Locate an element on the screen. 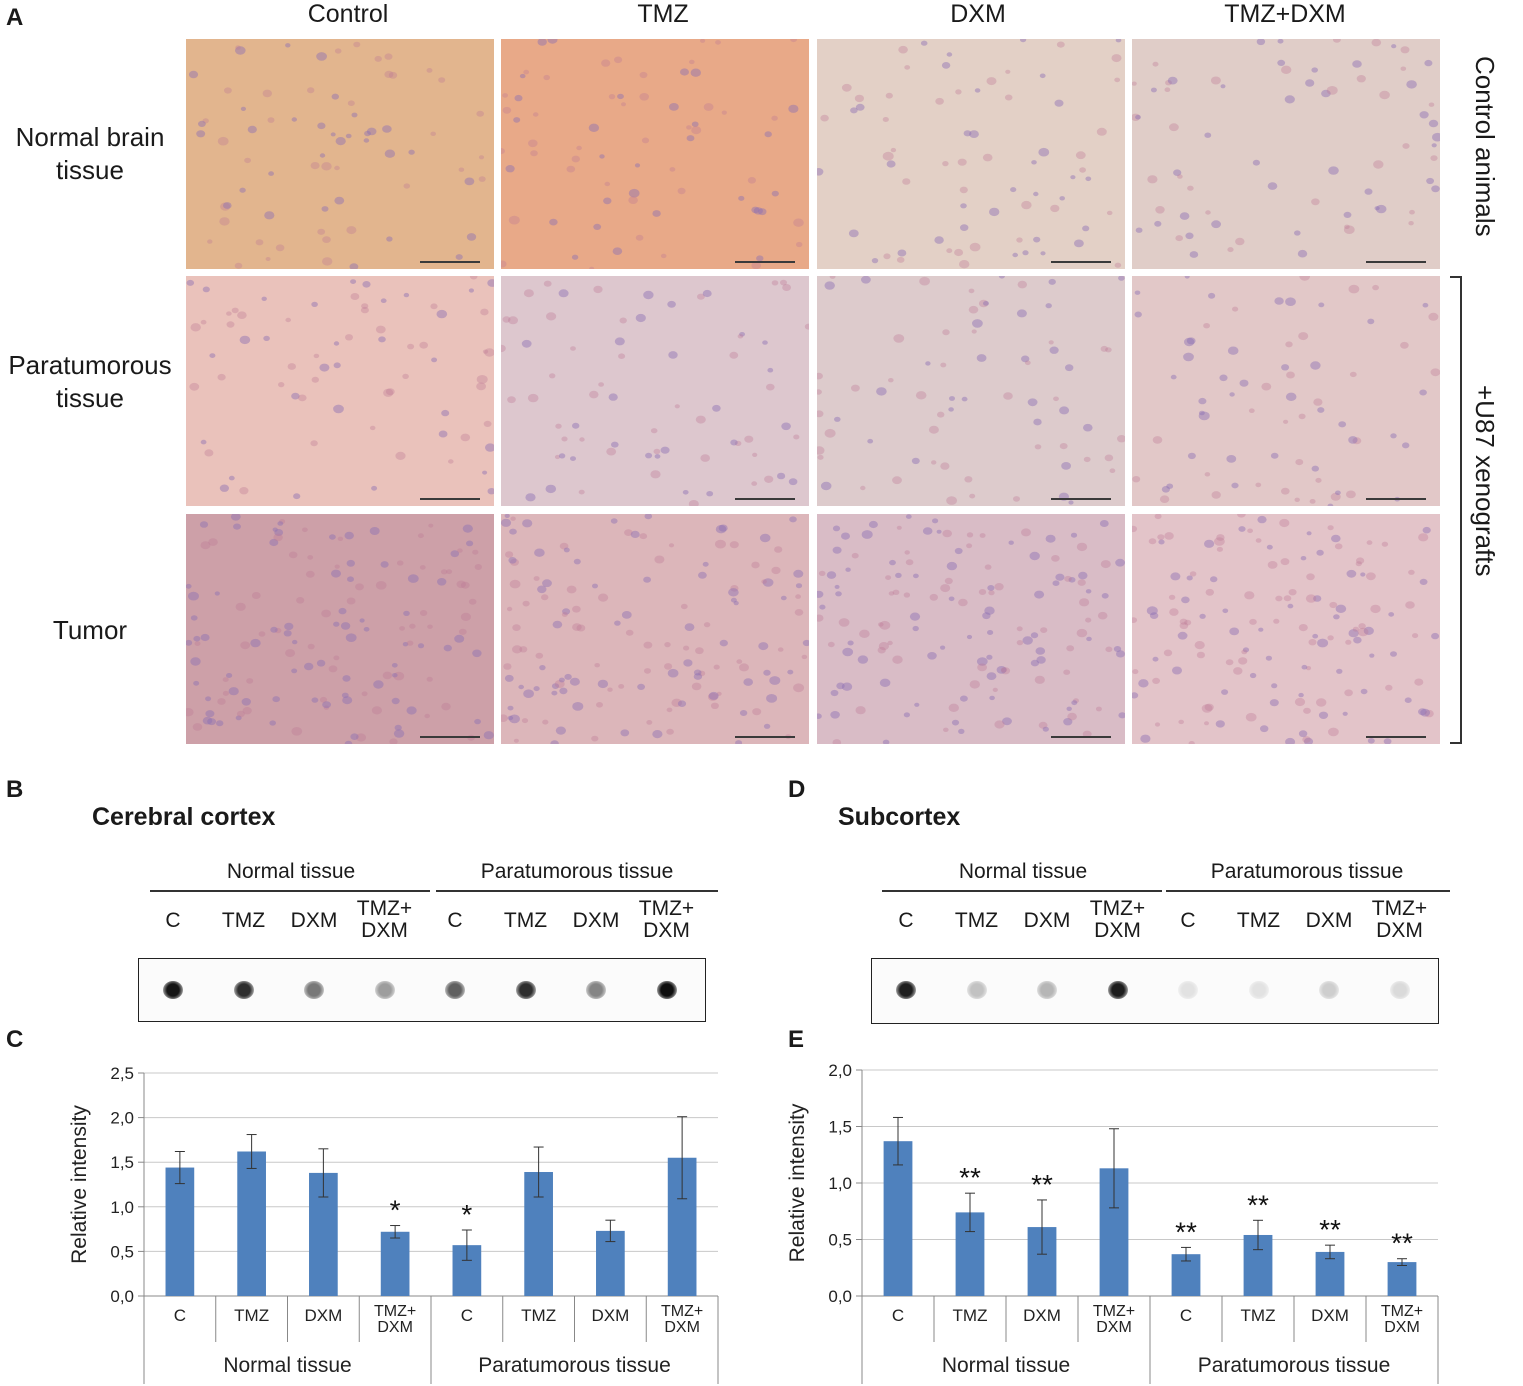 The image size is (1523, 1386). panel-letter-c: C is located at coordinates (15, 1039).